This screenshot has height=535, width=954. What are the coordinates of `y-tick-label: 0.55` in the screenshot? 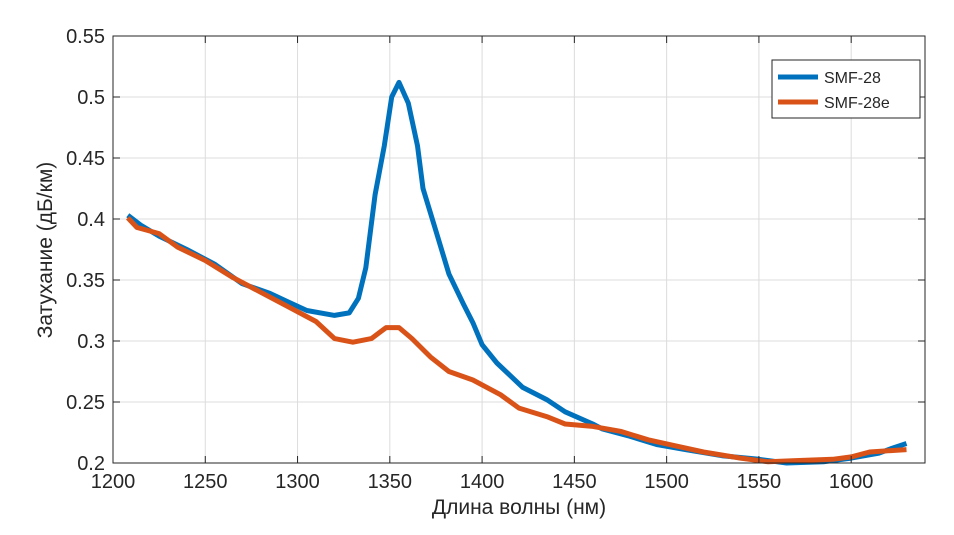 It's located at (85, 37).